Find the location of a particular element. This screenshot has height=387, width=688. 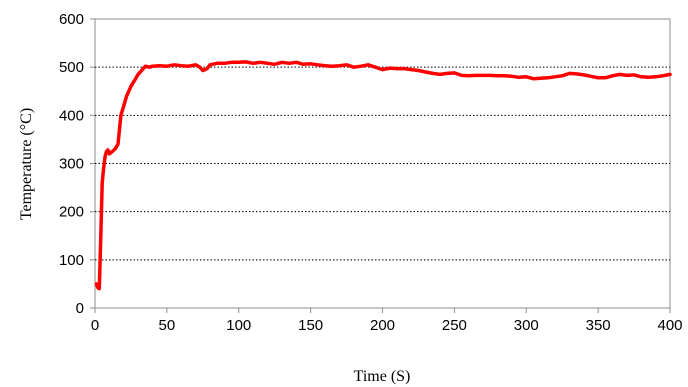

x-tick-label: 300 is located at coordinates (526, 325).